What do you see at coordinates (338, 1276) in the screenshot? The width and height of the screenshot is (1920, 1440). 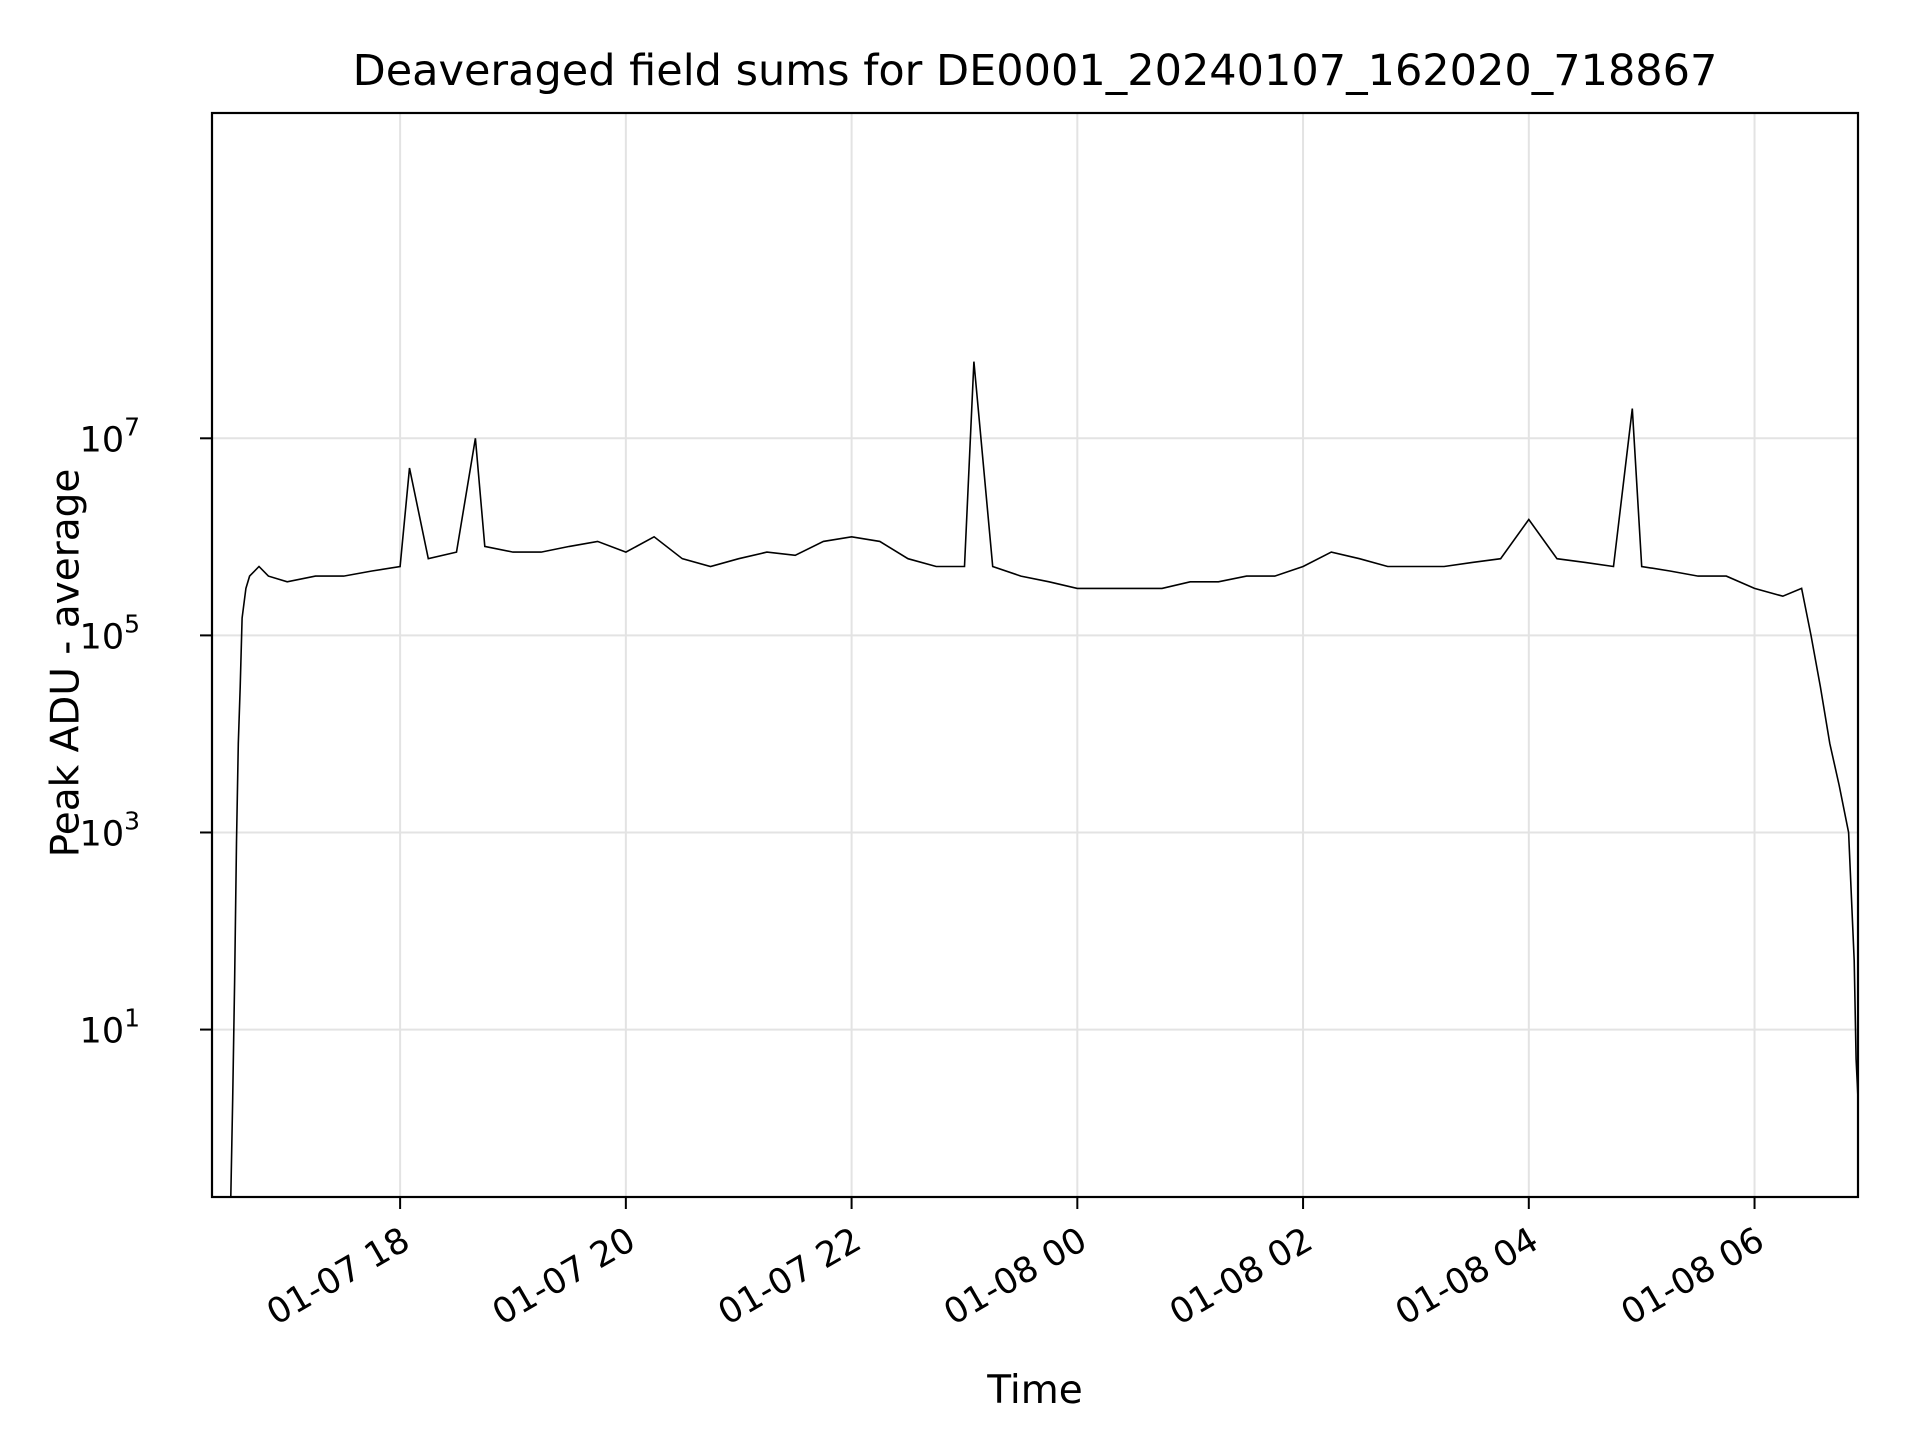 I see `x-tick-label: 01-07 18` at bounding box center [338, 1276].